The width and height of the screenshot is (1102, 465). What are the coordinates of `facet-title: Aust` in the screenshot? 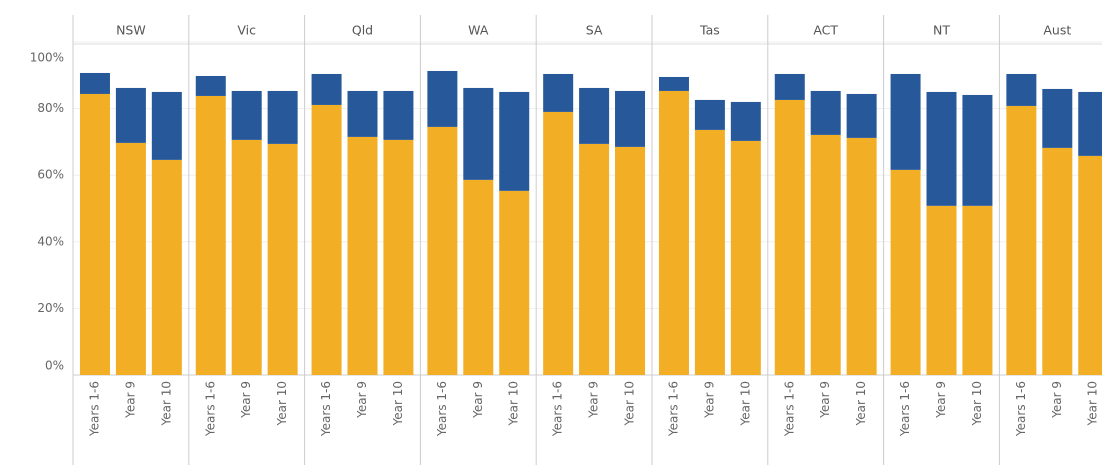 It's located at (1057, 30).